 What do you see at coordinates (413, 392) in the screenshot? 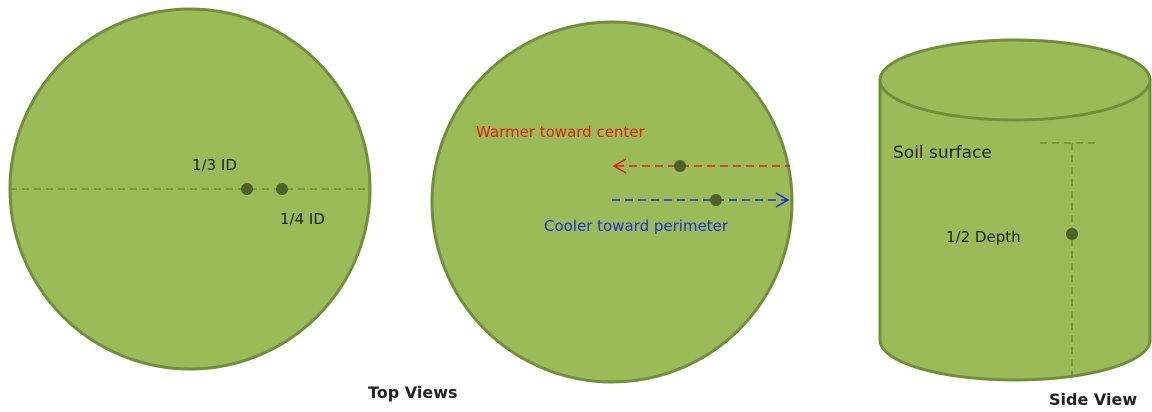
I see `caption: Top Views` at bounding box center [413, 392].